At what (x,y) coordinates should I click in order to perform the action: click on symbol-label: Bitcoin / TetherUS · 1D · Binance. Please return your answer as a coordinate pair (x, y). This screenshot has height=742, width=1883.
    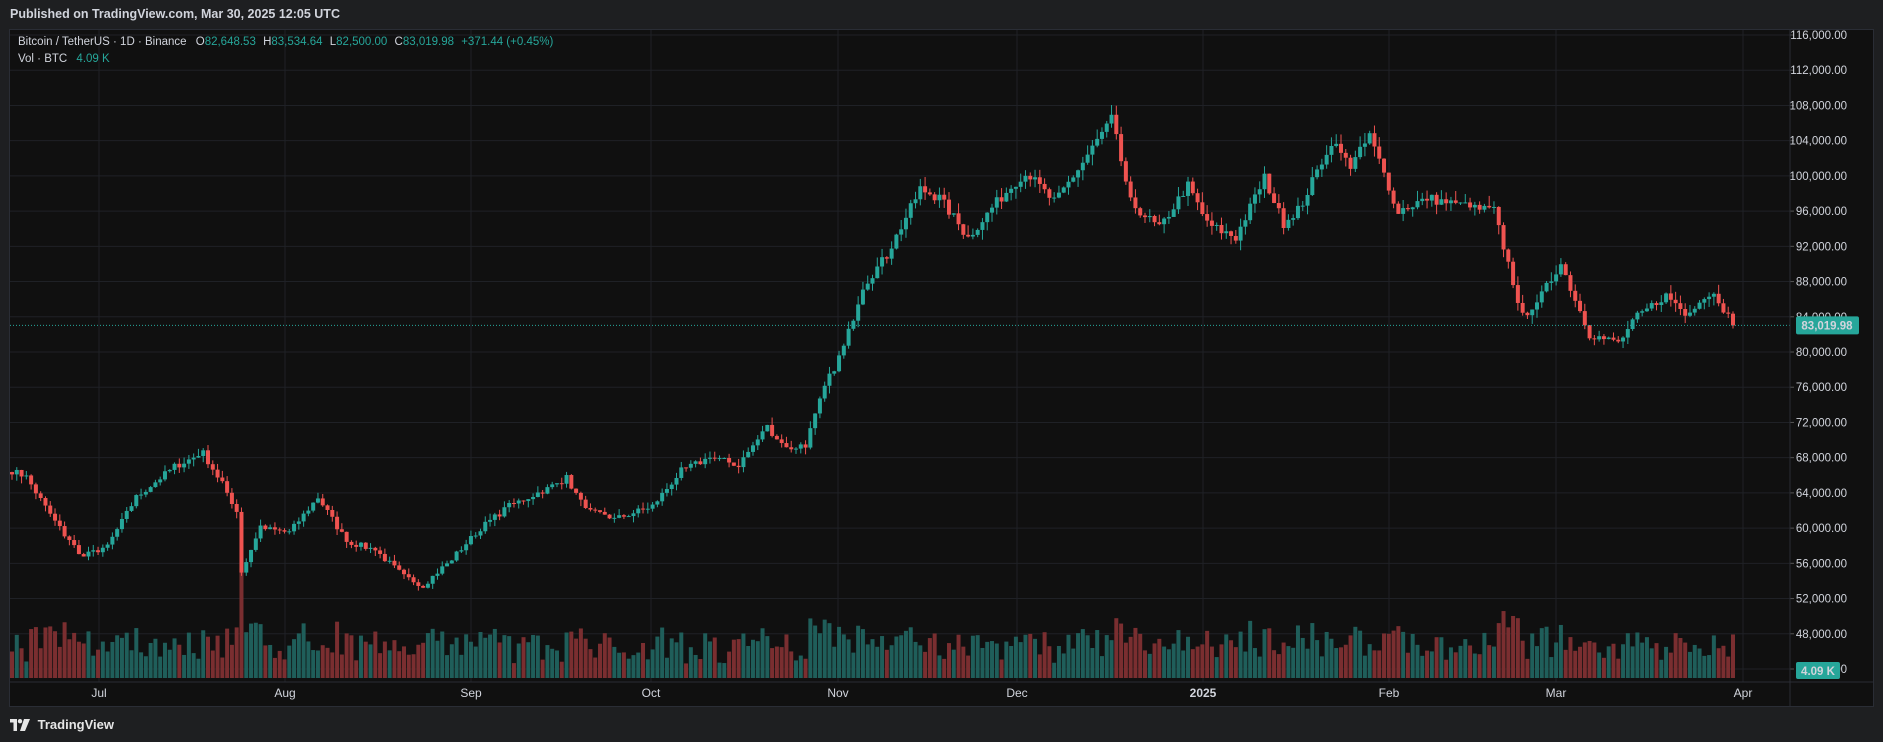
    Looking at the image, I should click on (102, 42).